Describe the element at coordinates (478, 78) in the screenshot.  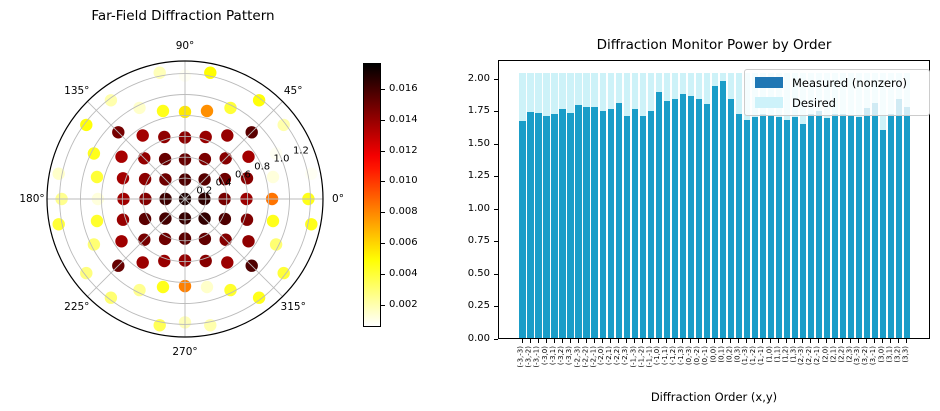
I see `y-tick-label: 2.00` at that location.